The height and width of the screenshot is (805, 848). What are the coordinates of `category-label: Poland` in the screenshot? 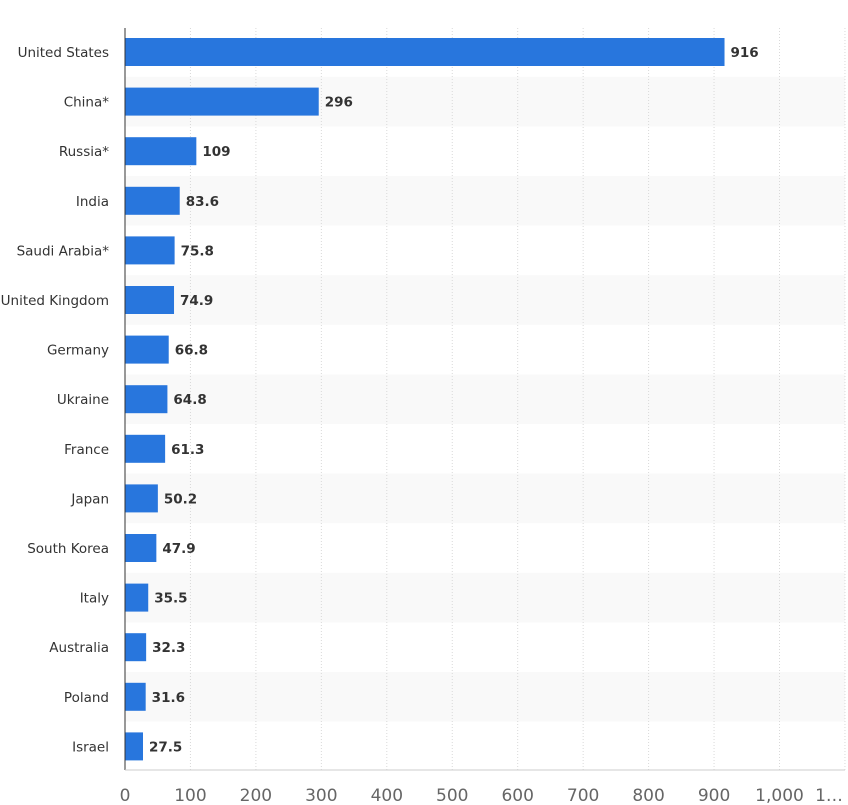 It's located at (86, 698).